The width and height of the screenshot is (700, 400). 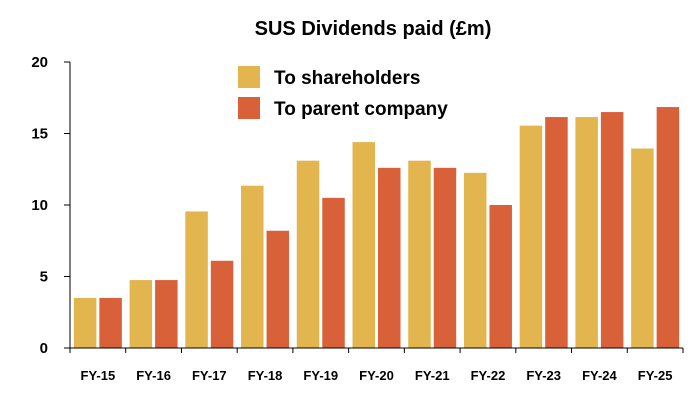 I want to click on y-axis: 0 5 10 15 20, so click(x=51, y=205).